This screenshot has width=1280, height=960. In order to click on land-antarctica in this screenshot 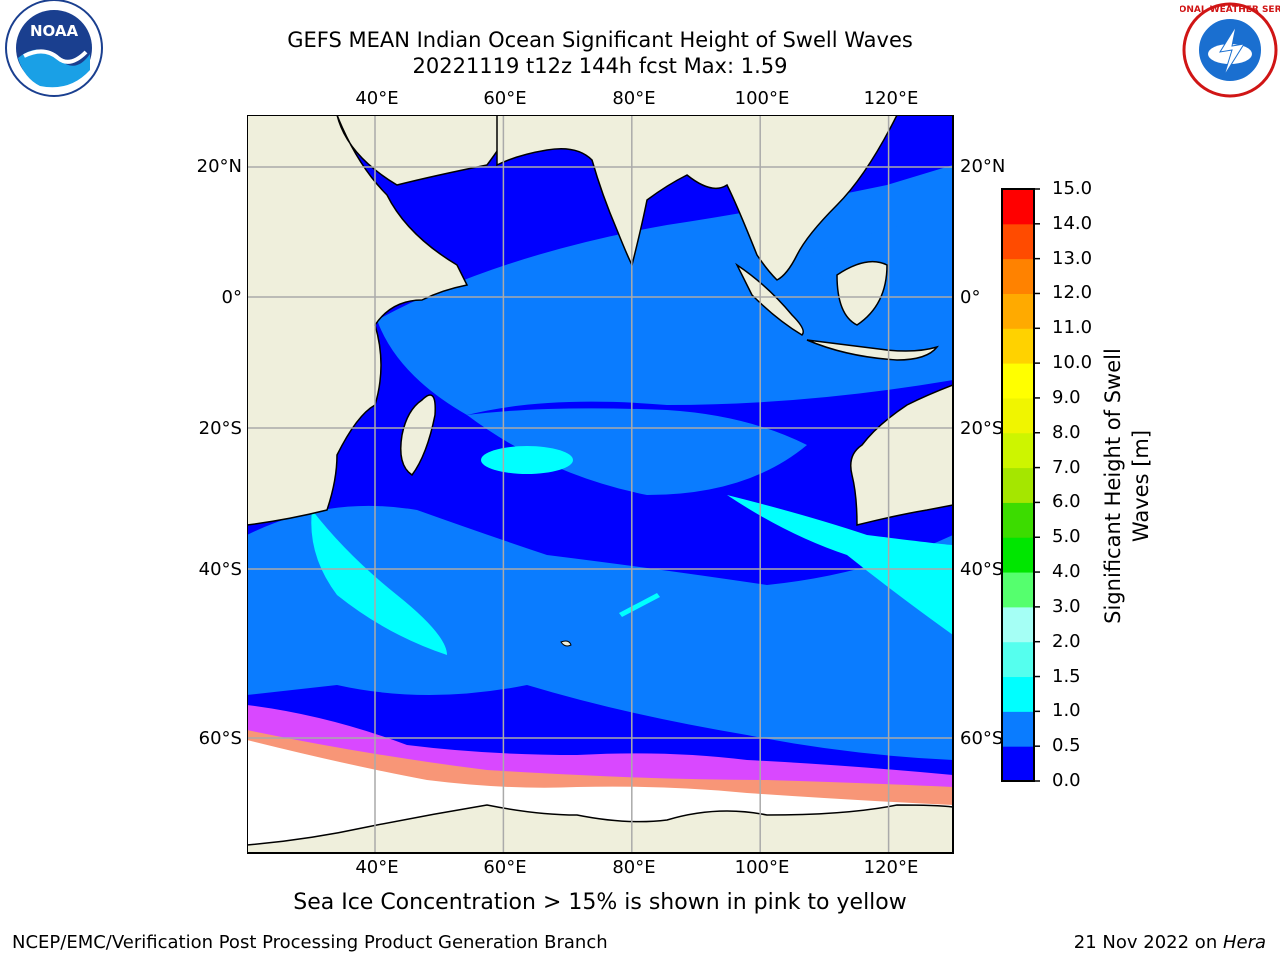, I will do `click(600, 828)`.